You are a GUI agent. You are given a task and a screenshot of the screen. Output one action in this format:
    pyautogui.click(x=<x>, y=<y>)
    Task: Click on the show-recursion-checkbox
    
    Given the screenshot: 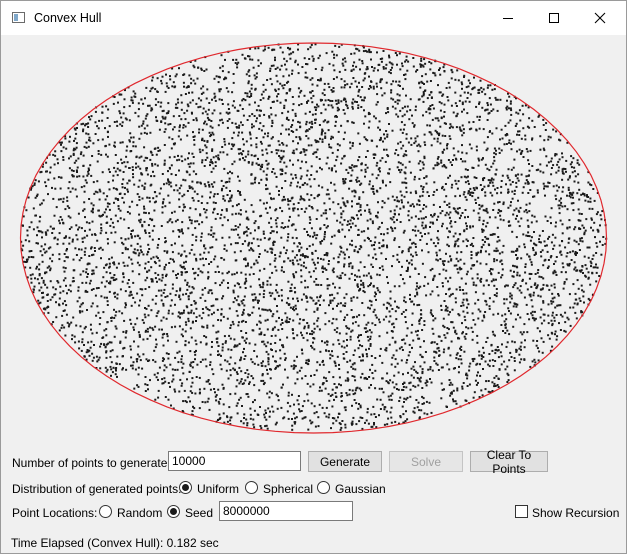 What is the action you would take?
    pyautogui.click(x=521, y=511)
    